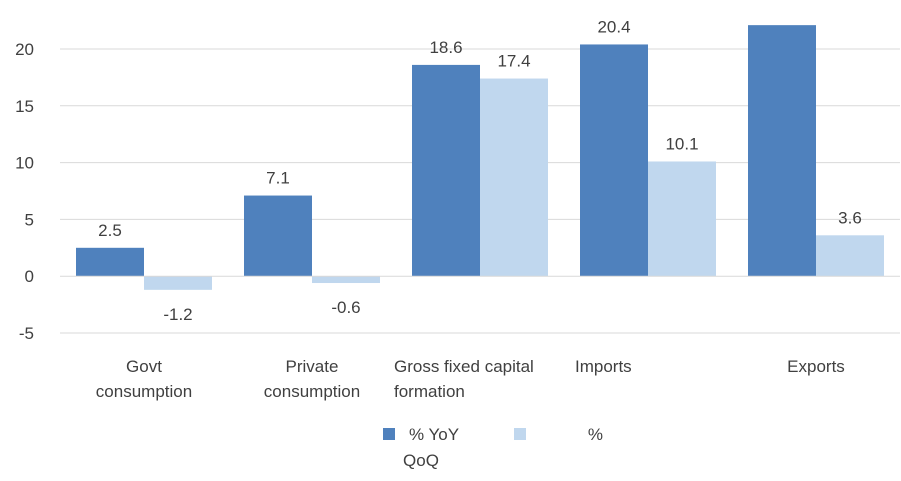  I want to click on category-label: Imports, so click(603, 366).